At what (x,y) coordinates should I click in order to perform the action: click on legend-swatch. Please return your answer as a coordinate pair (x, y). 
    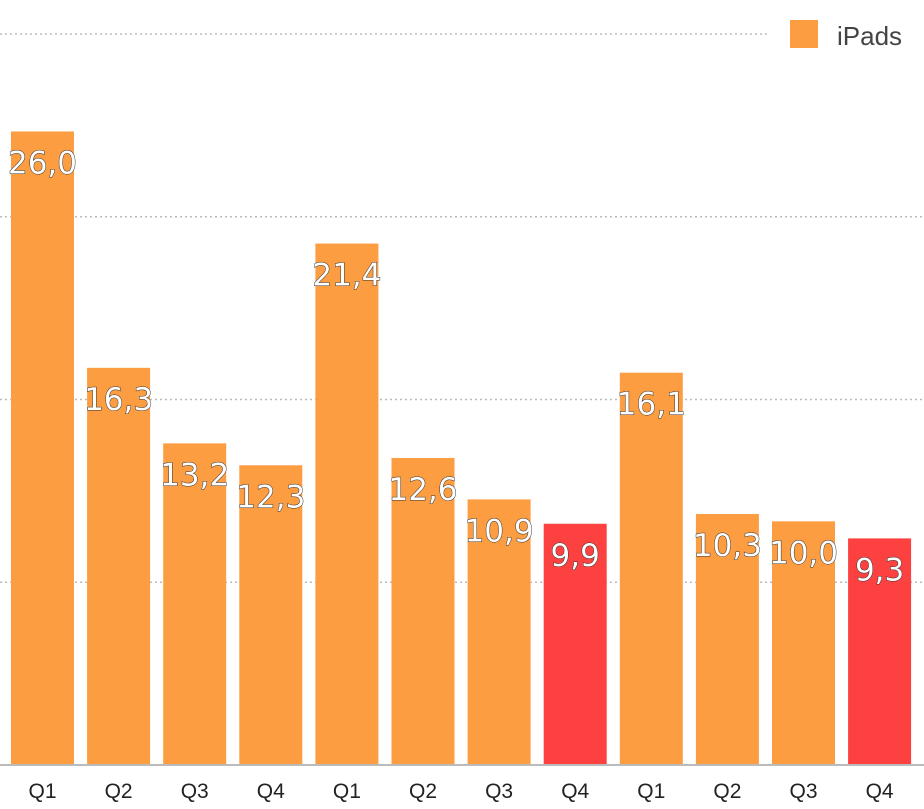
    Looking at the image, I should click on (804, 34).